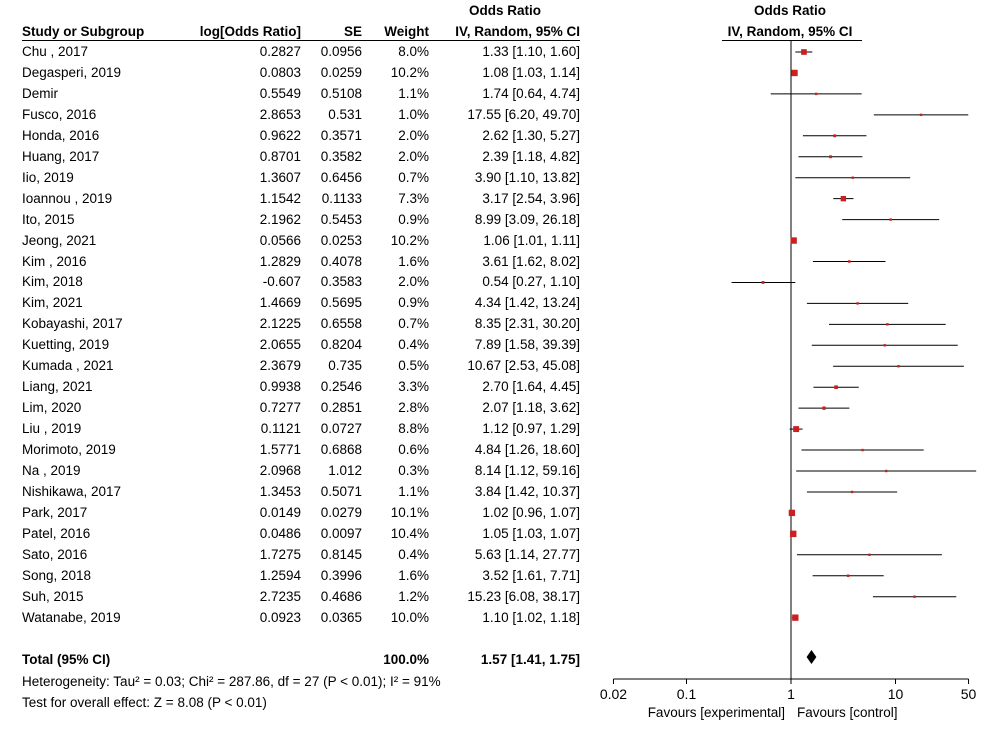  I want to click on study-ci: 4.34 [1.42, 13.24], so click(527, 303).